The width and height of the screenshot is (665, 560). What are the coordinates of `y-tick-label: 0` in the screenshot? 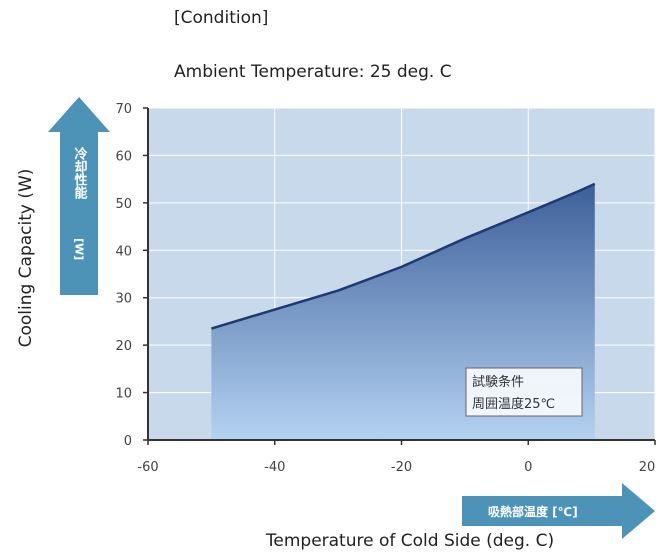 It's located at (128, 441).